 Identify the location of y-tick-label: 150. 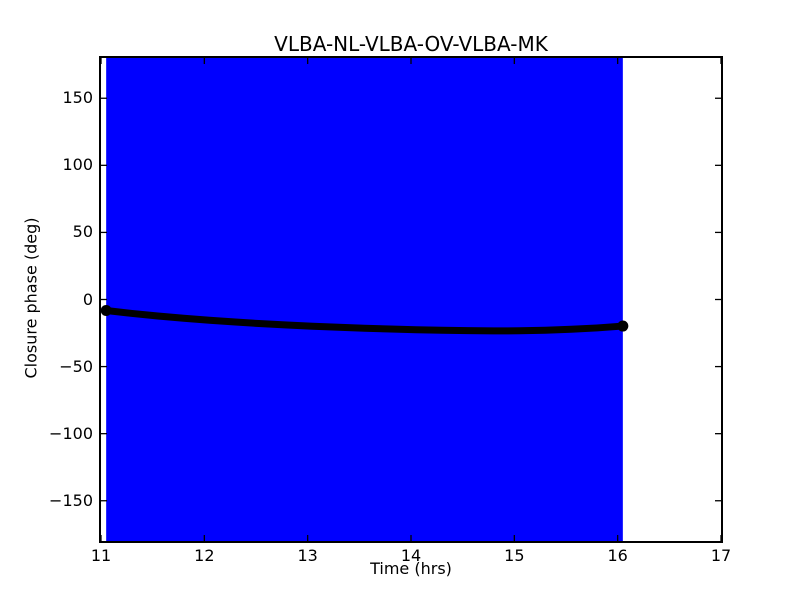
(77, 98).